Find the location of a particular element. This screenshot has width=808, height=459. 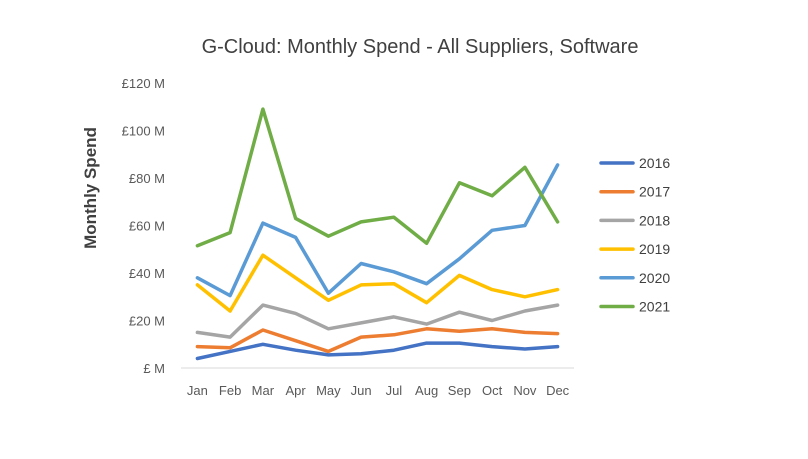

x-axis-ticks: Jan Feb Mar Apr May Jun Jul Aug Sep Oct Nov Dec is located at coordinates (378, 390).